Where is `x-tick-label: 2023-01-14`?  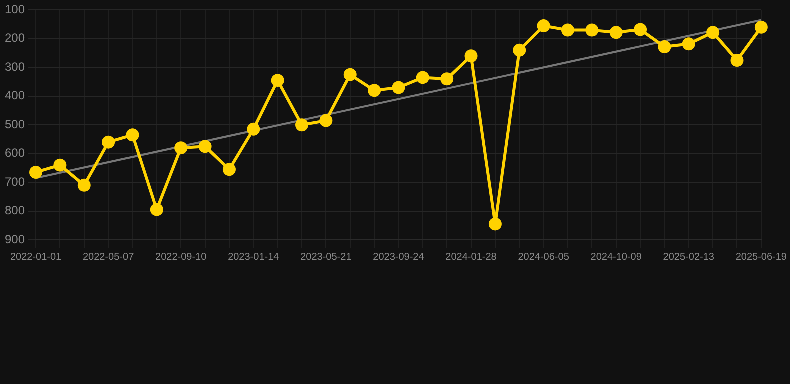
x-tick-label: 2023-01-14 is located at coordinates (254, 257).